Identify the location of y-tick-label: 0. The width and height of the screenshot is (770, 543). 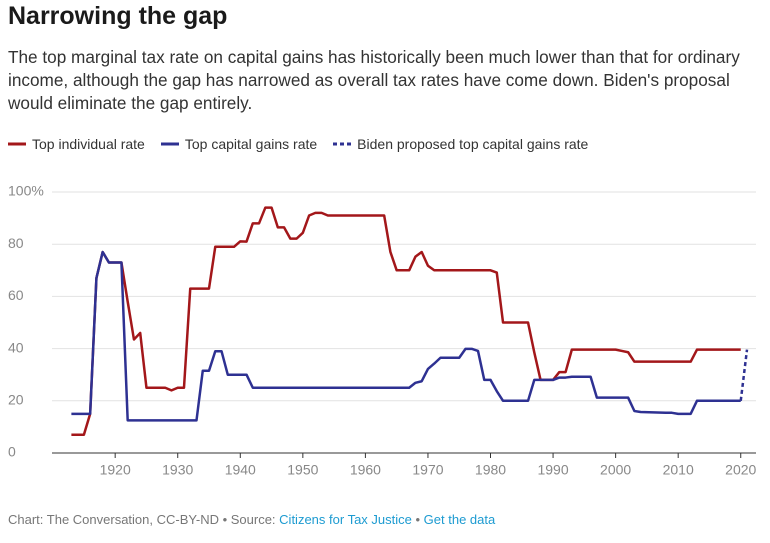
(12, 452).